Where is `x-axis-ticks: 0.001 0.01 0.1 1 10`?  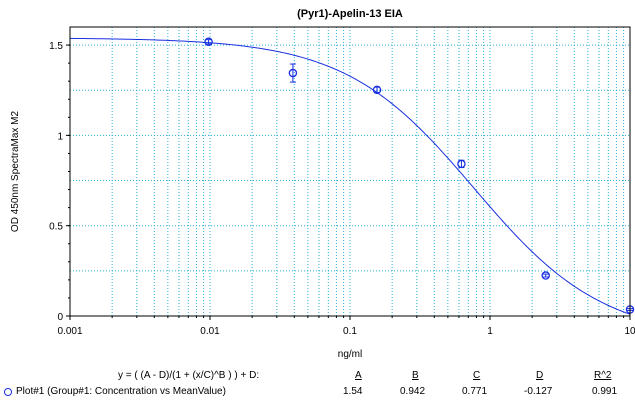
x-axis-ticks: 0.001 0.01 0.1 1 10 is located at coordinates (346, 326).